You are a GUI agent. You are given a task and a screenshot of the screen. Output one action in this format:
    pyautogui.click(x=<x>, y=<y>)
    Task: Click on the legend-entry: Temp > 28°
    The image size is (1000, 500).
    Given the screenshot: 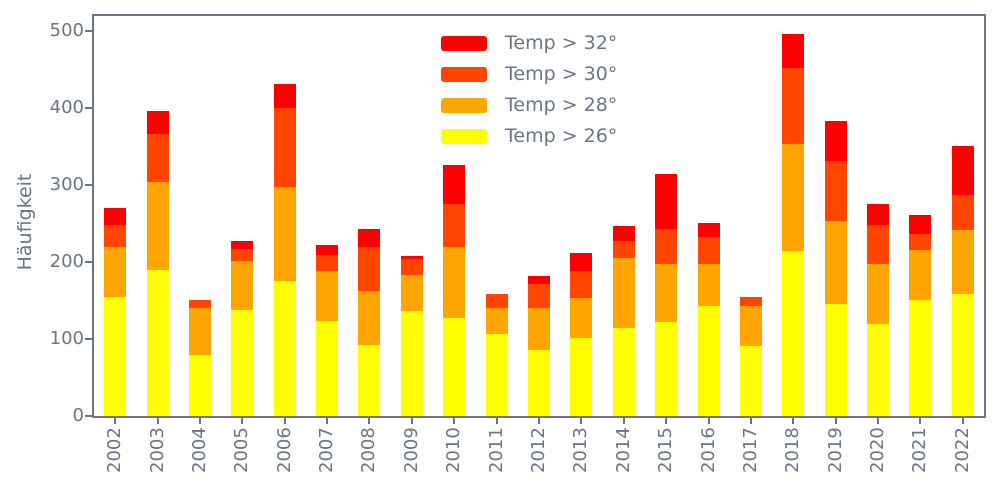 What is the action you would take?
    pyautogui.click(x=529, y=105)
    